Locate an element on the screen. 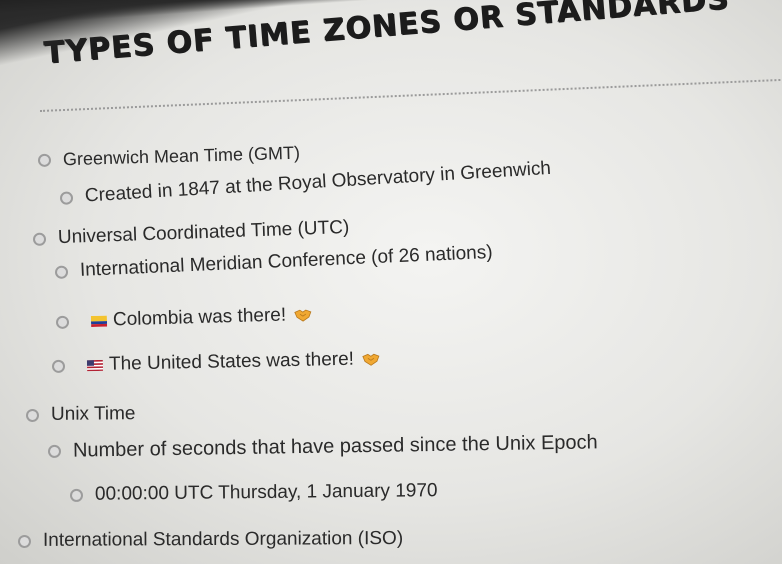 This screenshot has width=782, height=564. list-item-text: 00:00:00 UTC Thursday, 1 January 1970 is located at coordinates (266, 492).